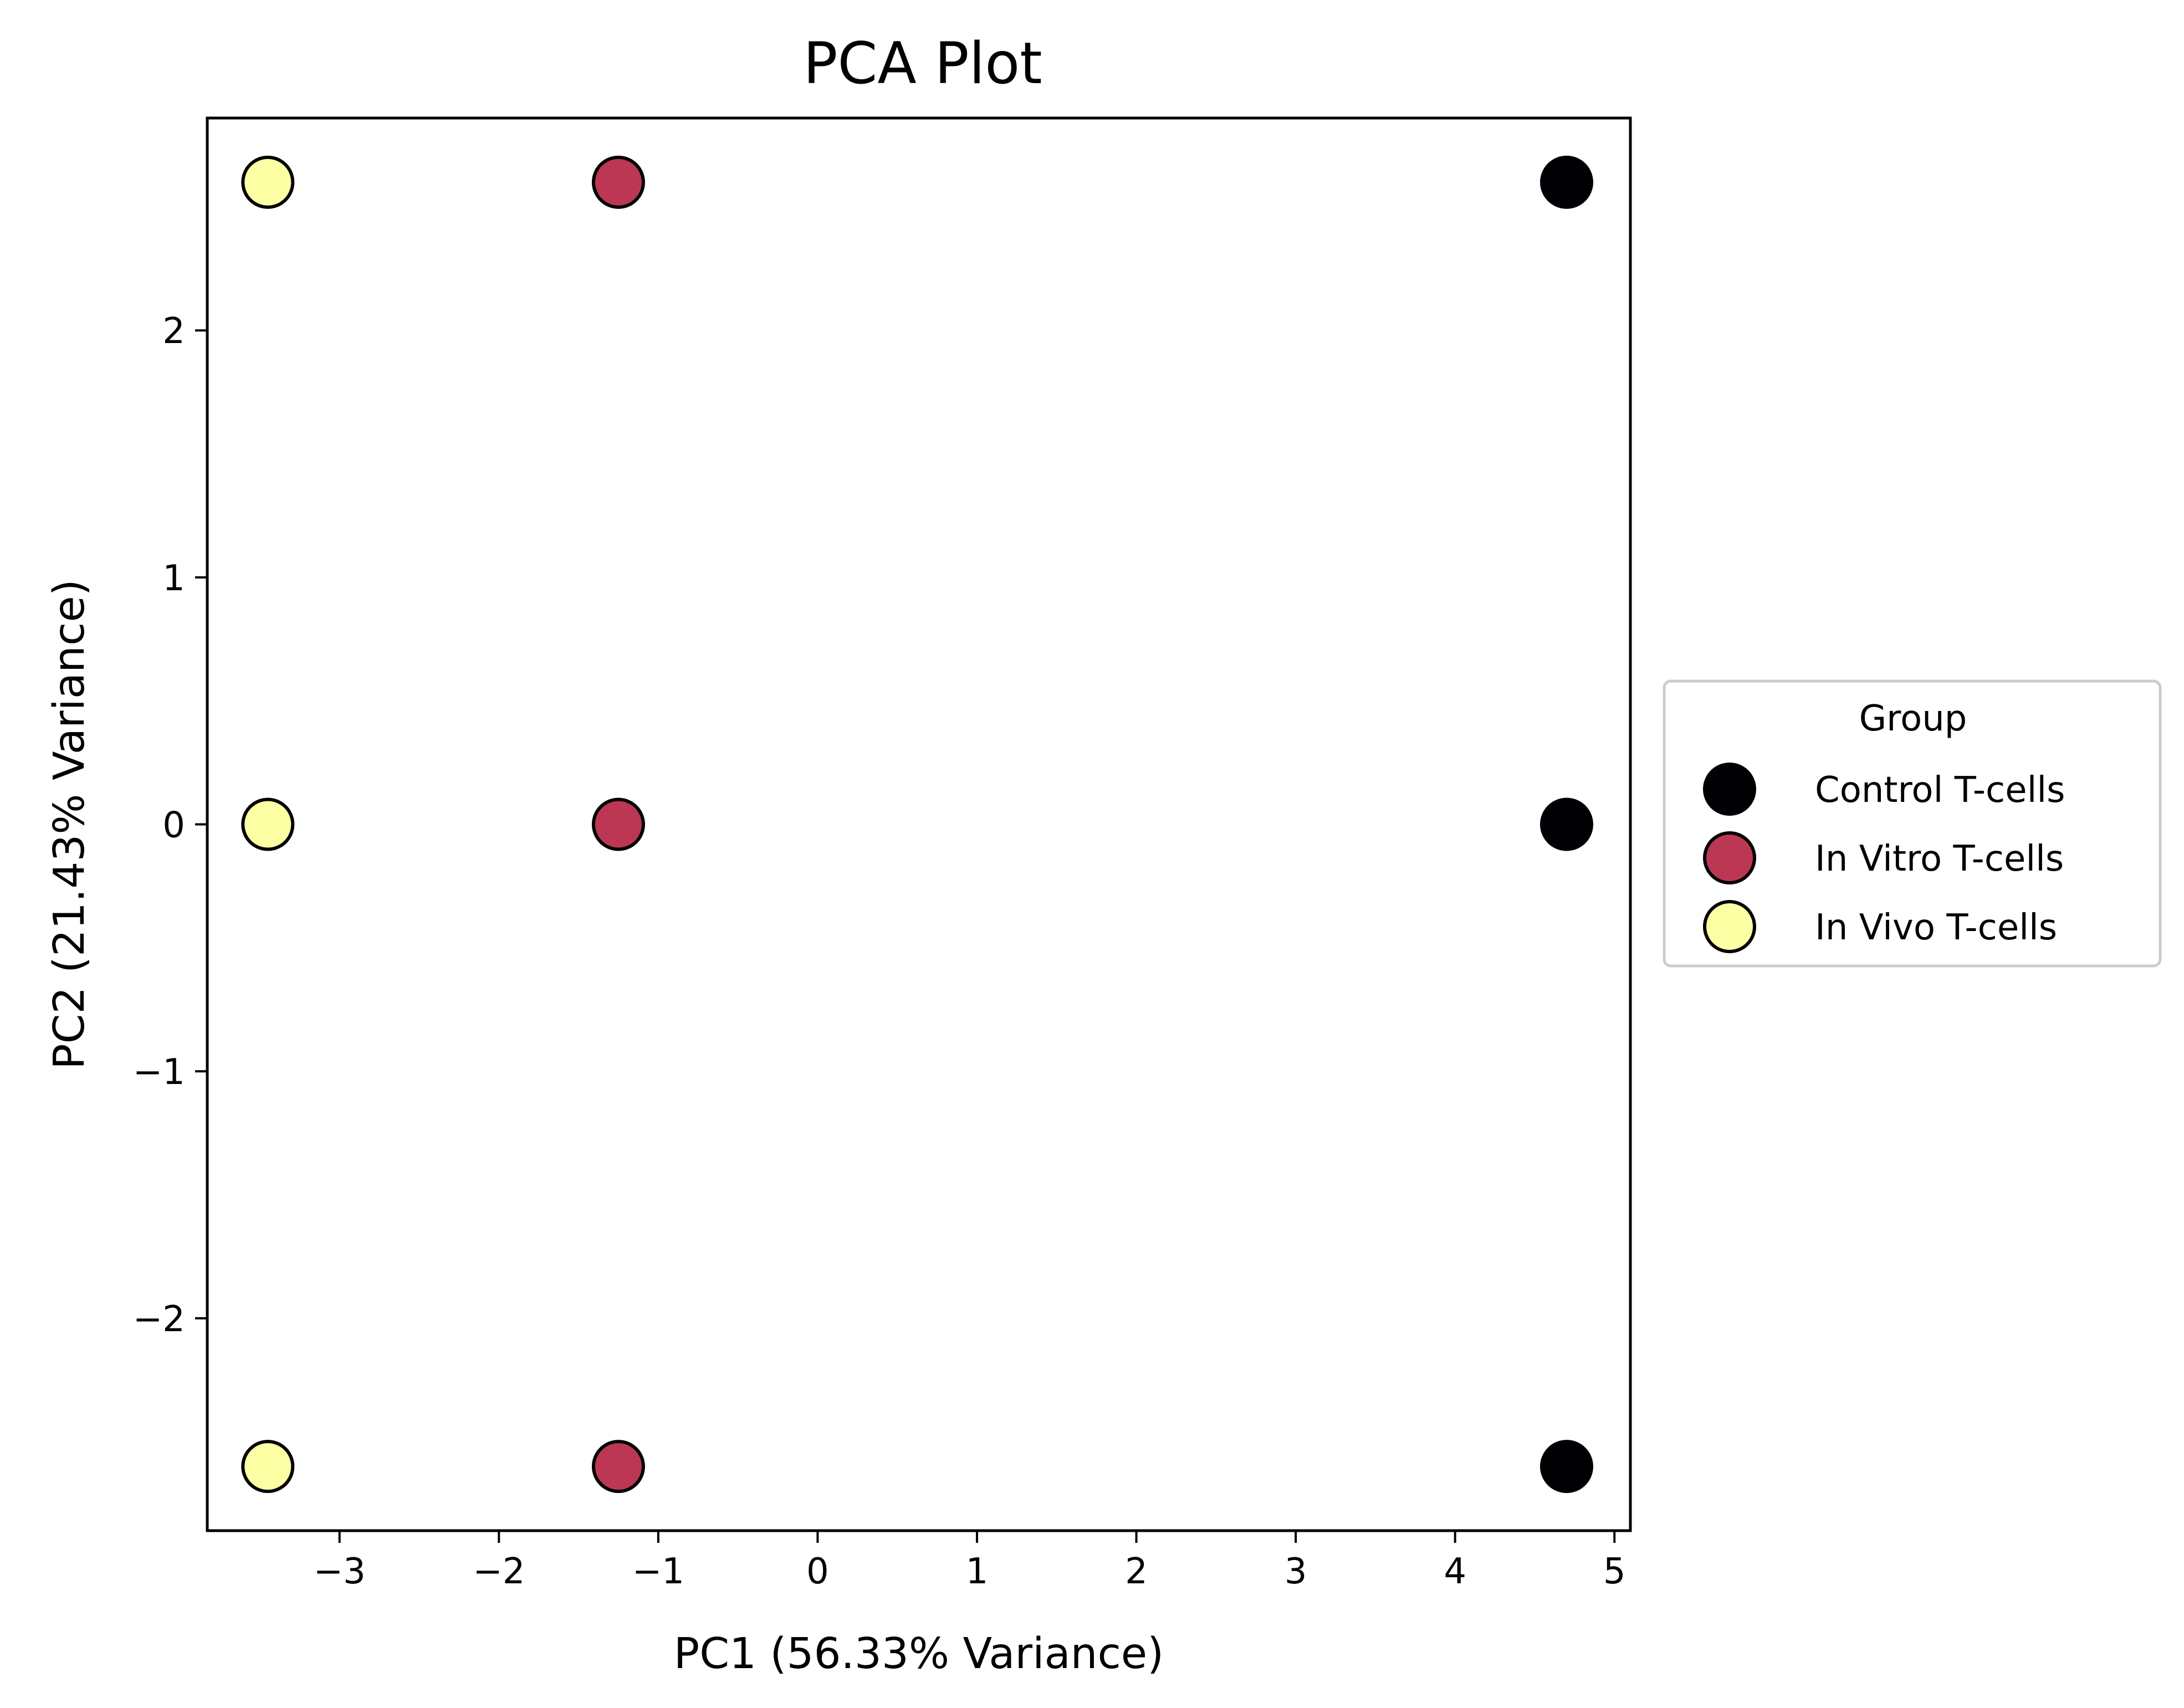 Image resolution: width=2184 pixels, height=1708 pixels. I want to click on x-axis-ticks: −3 −2 −1 0 1 2 3 4 5, so click(970, 1561).